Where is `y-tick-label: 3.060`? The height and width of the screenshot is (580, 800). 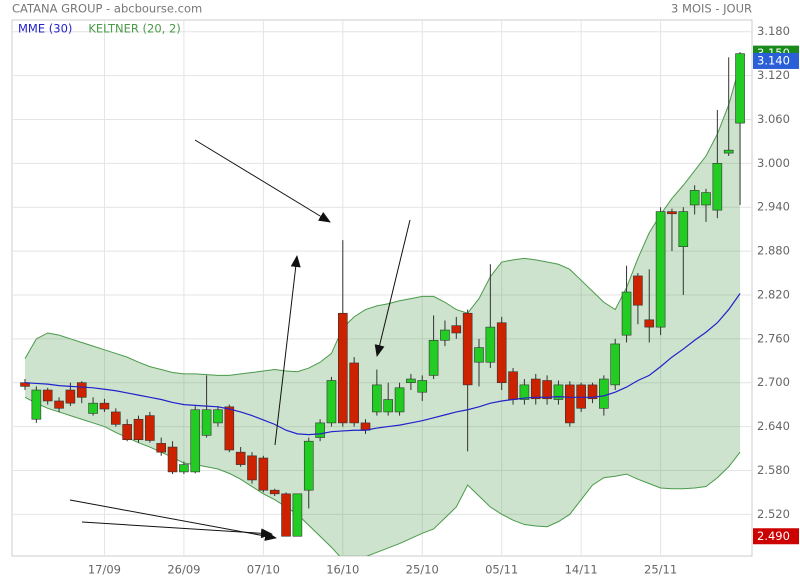
y-tick-label: 3.060 is located at coordinates (773, 119).